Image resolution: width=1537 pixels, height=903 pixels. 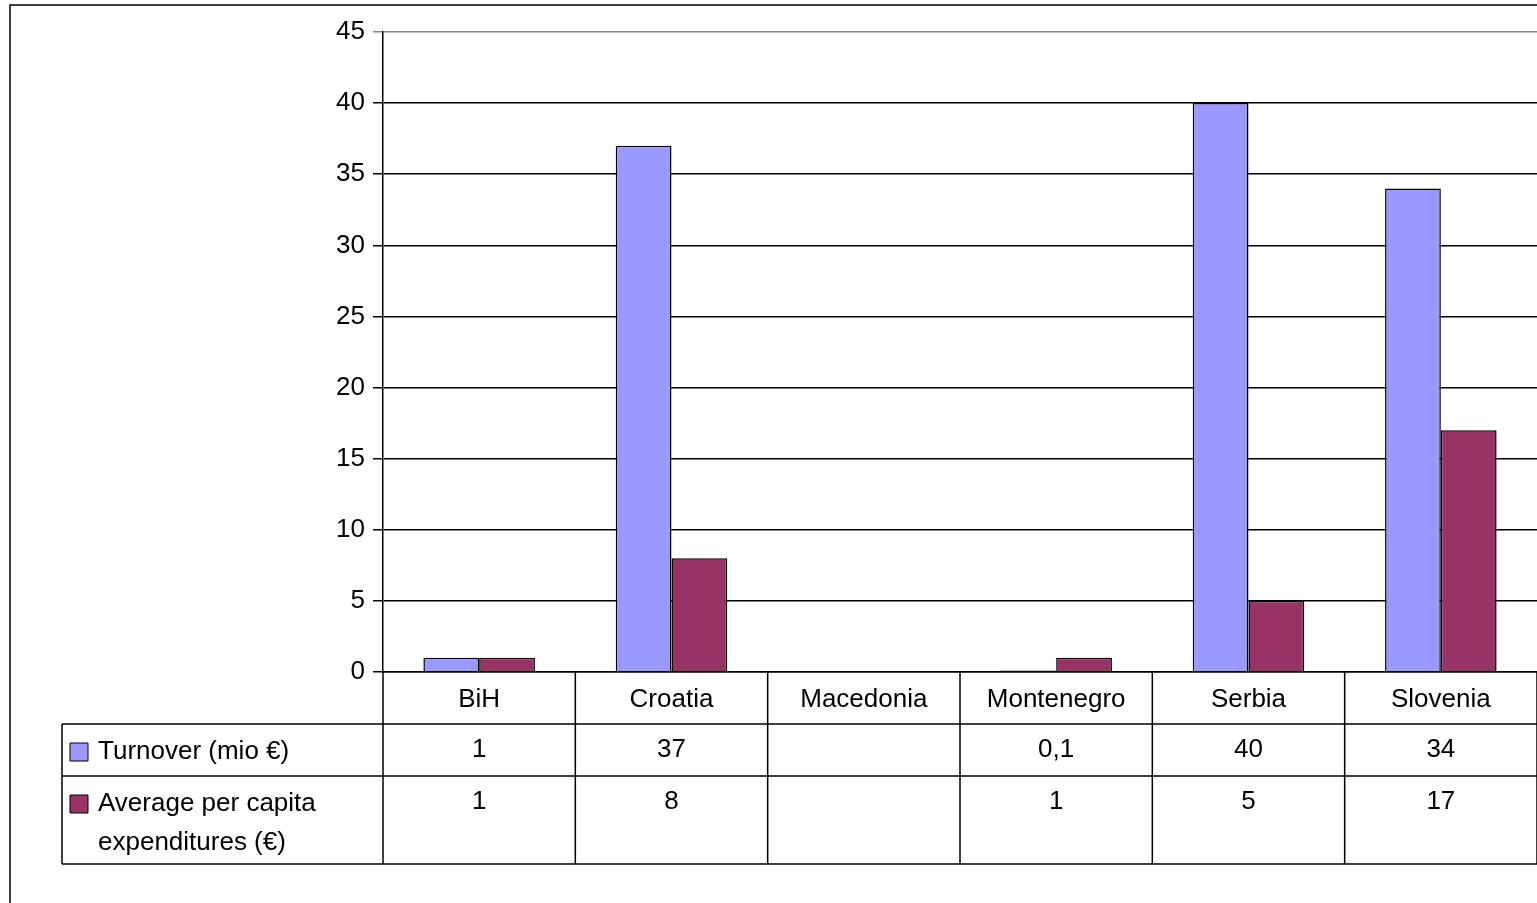 What do you see at coordinates (1056, 748) in the screenshot?
I see `data-label: 0,1` at bounding box center [1056, 748].